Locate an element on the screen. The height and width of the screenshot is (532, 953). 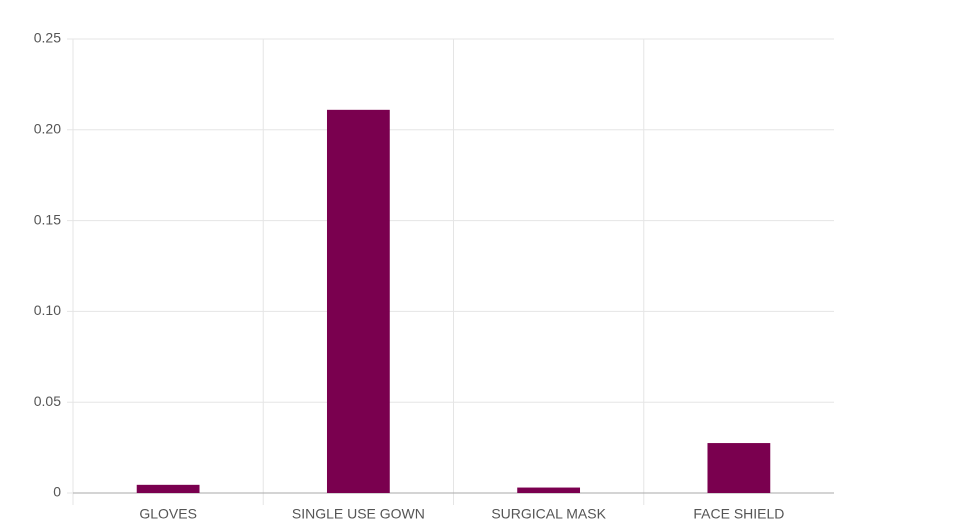
y-tick-label: 0.15 is located at coordinates (47, 219).